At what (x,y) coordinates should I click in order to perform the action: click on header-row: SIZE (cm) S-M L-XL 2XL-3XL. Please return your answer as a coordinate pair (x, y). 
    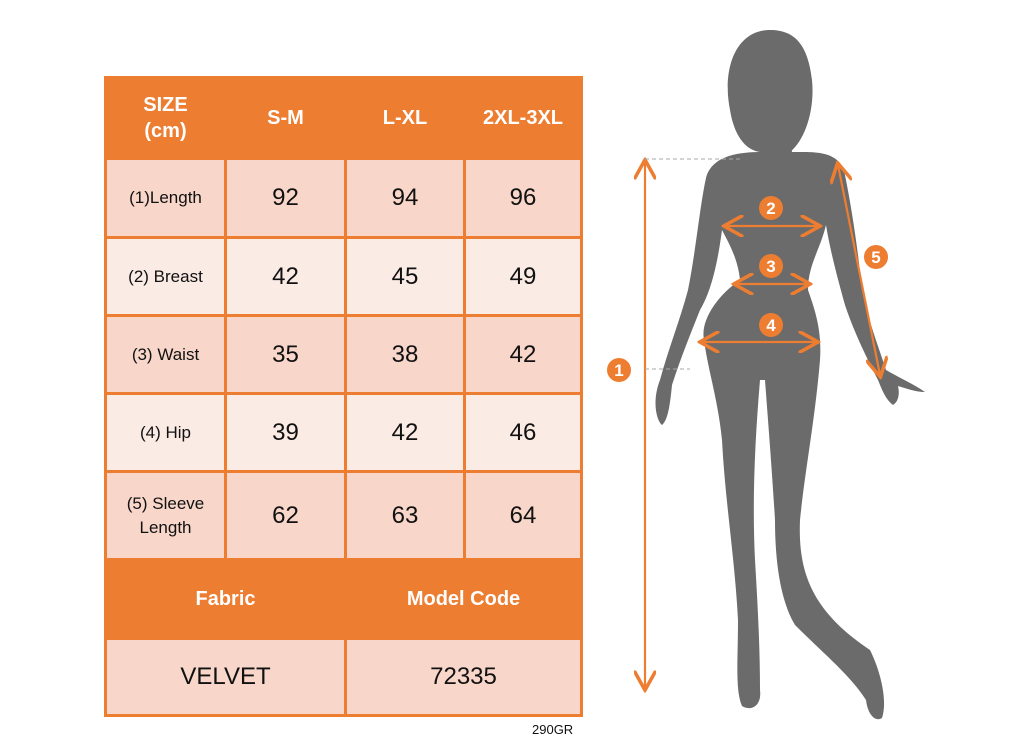
    Looking at the image, I should click on (343, 118).